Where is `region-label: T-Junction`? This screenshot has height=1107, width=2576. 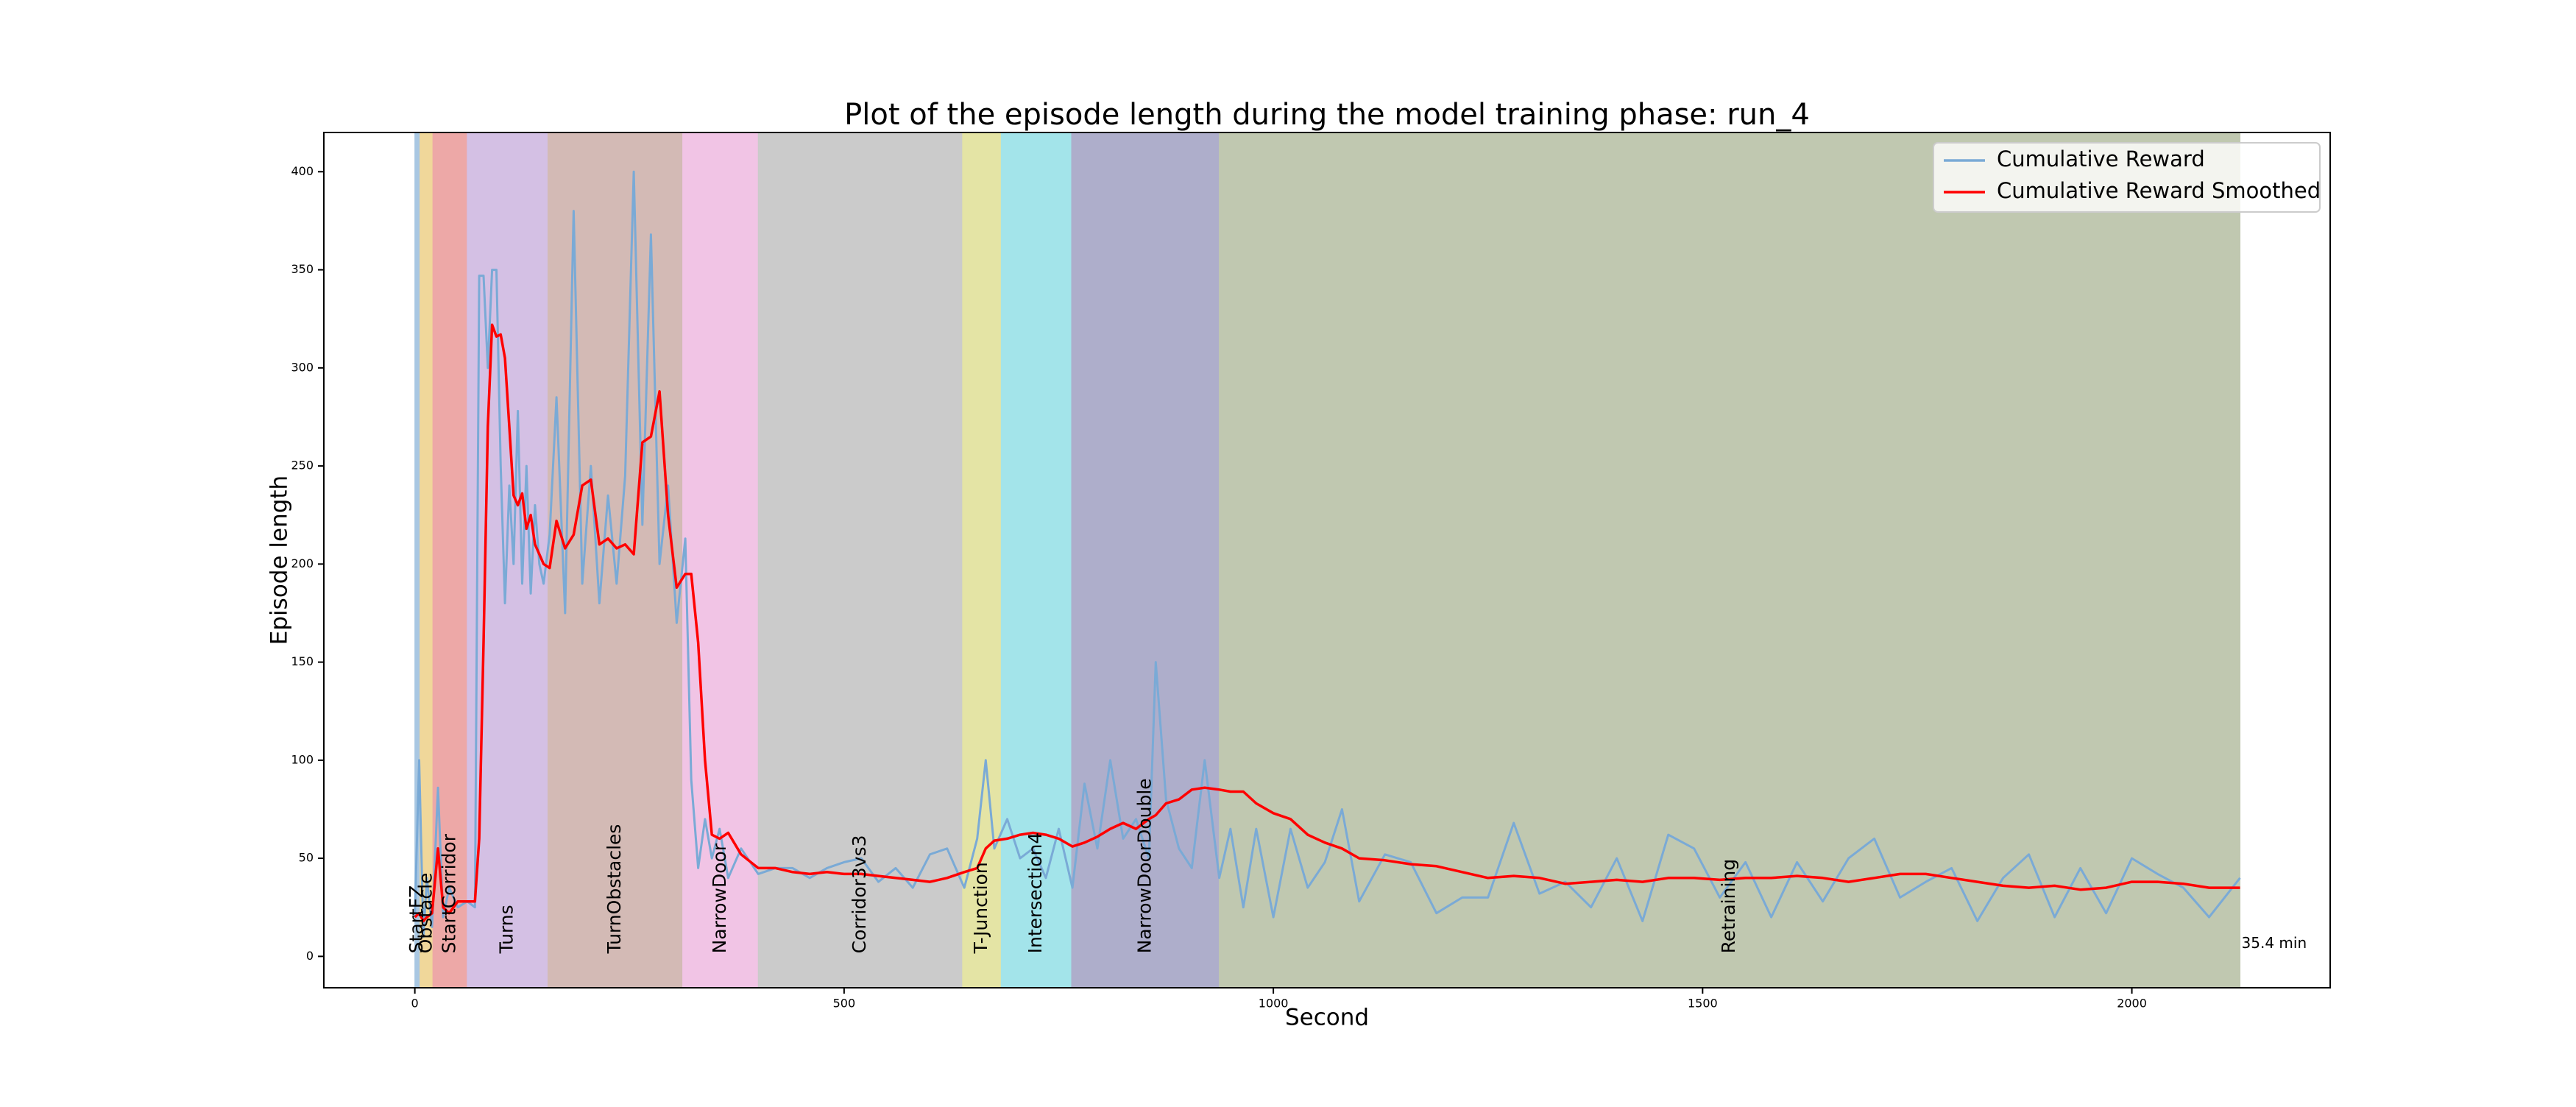 region-label: T-Junction is located at coordinates (980, 908).